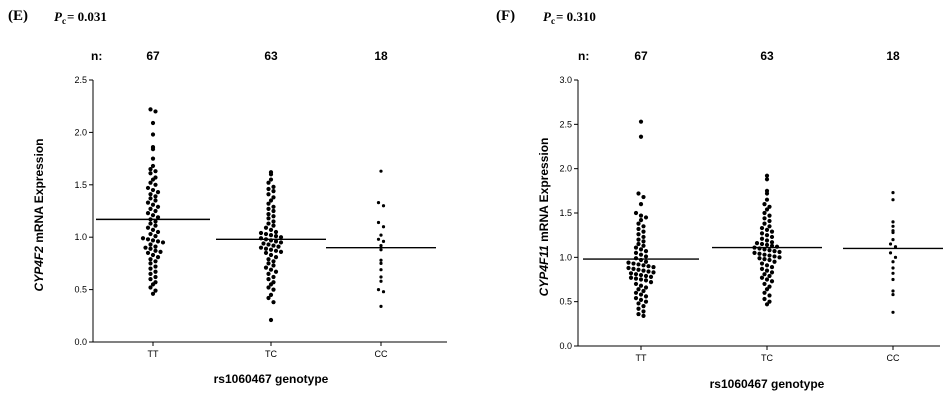 The image size is (945, 398). I want to click on panel-f-y-axis-title: CYP4F11 mRNA Expression, so click(544, 217).